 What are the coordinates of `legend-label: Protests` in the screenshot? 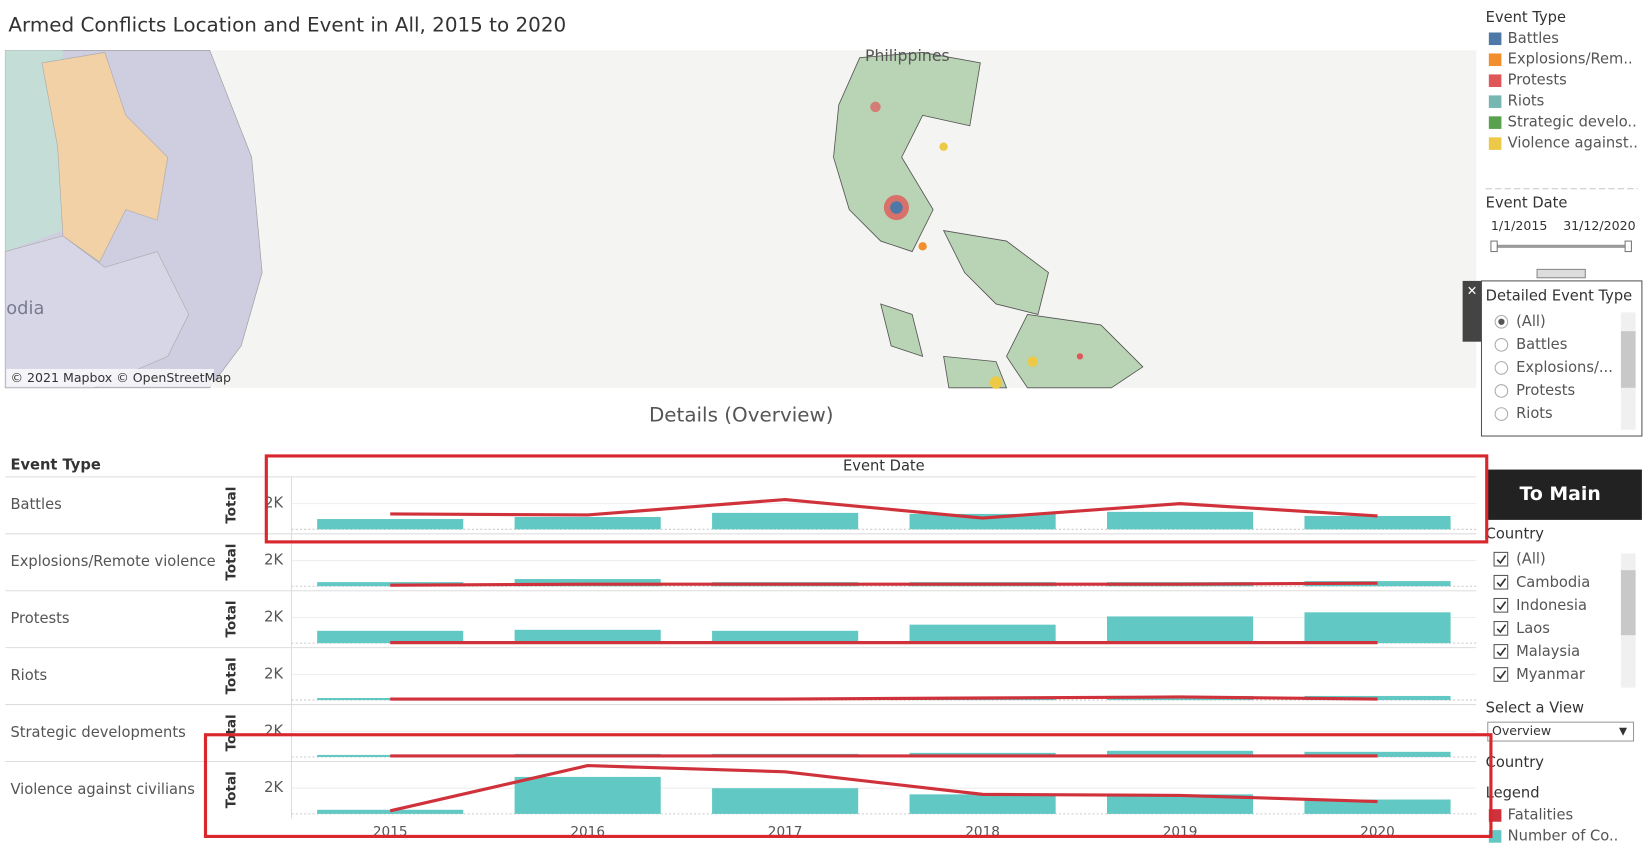 It's located at (1537, 80).